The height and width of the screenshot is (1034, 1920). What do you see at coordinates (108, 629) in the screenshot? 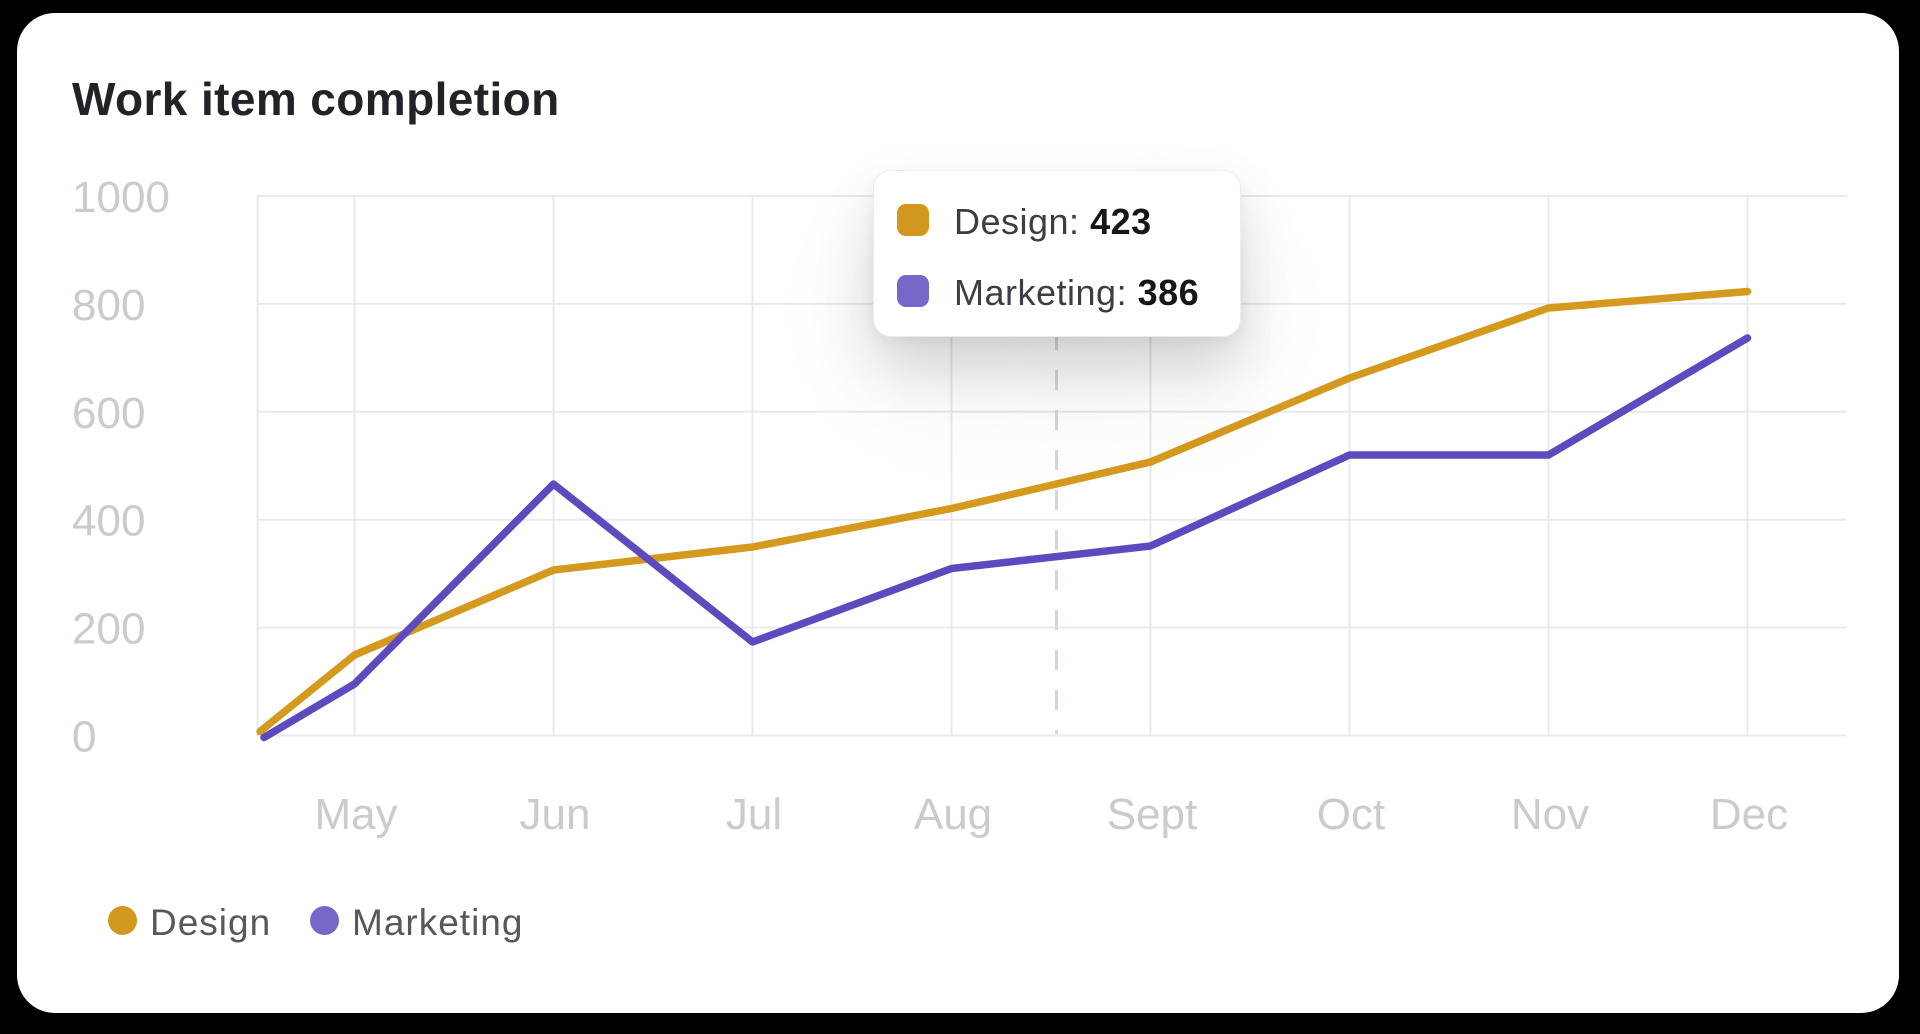
I see `svg-text: 200` at bounding box center [108, 629].